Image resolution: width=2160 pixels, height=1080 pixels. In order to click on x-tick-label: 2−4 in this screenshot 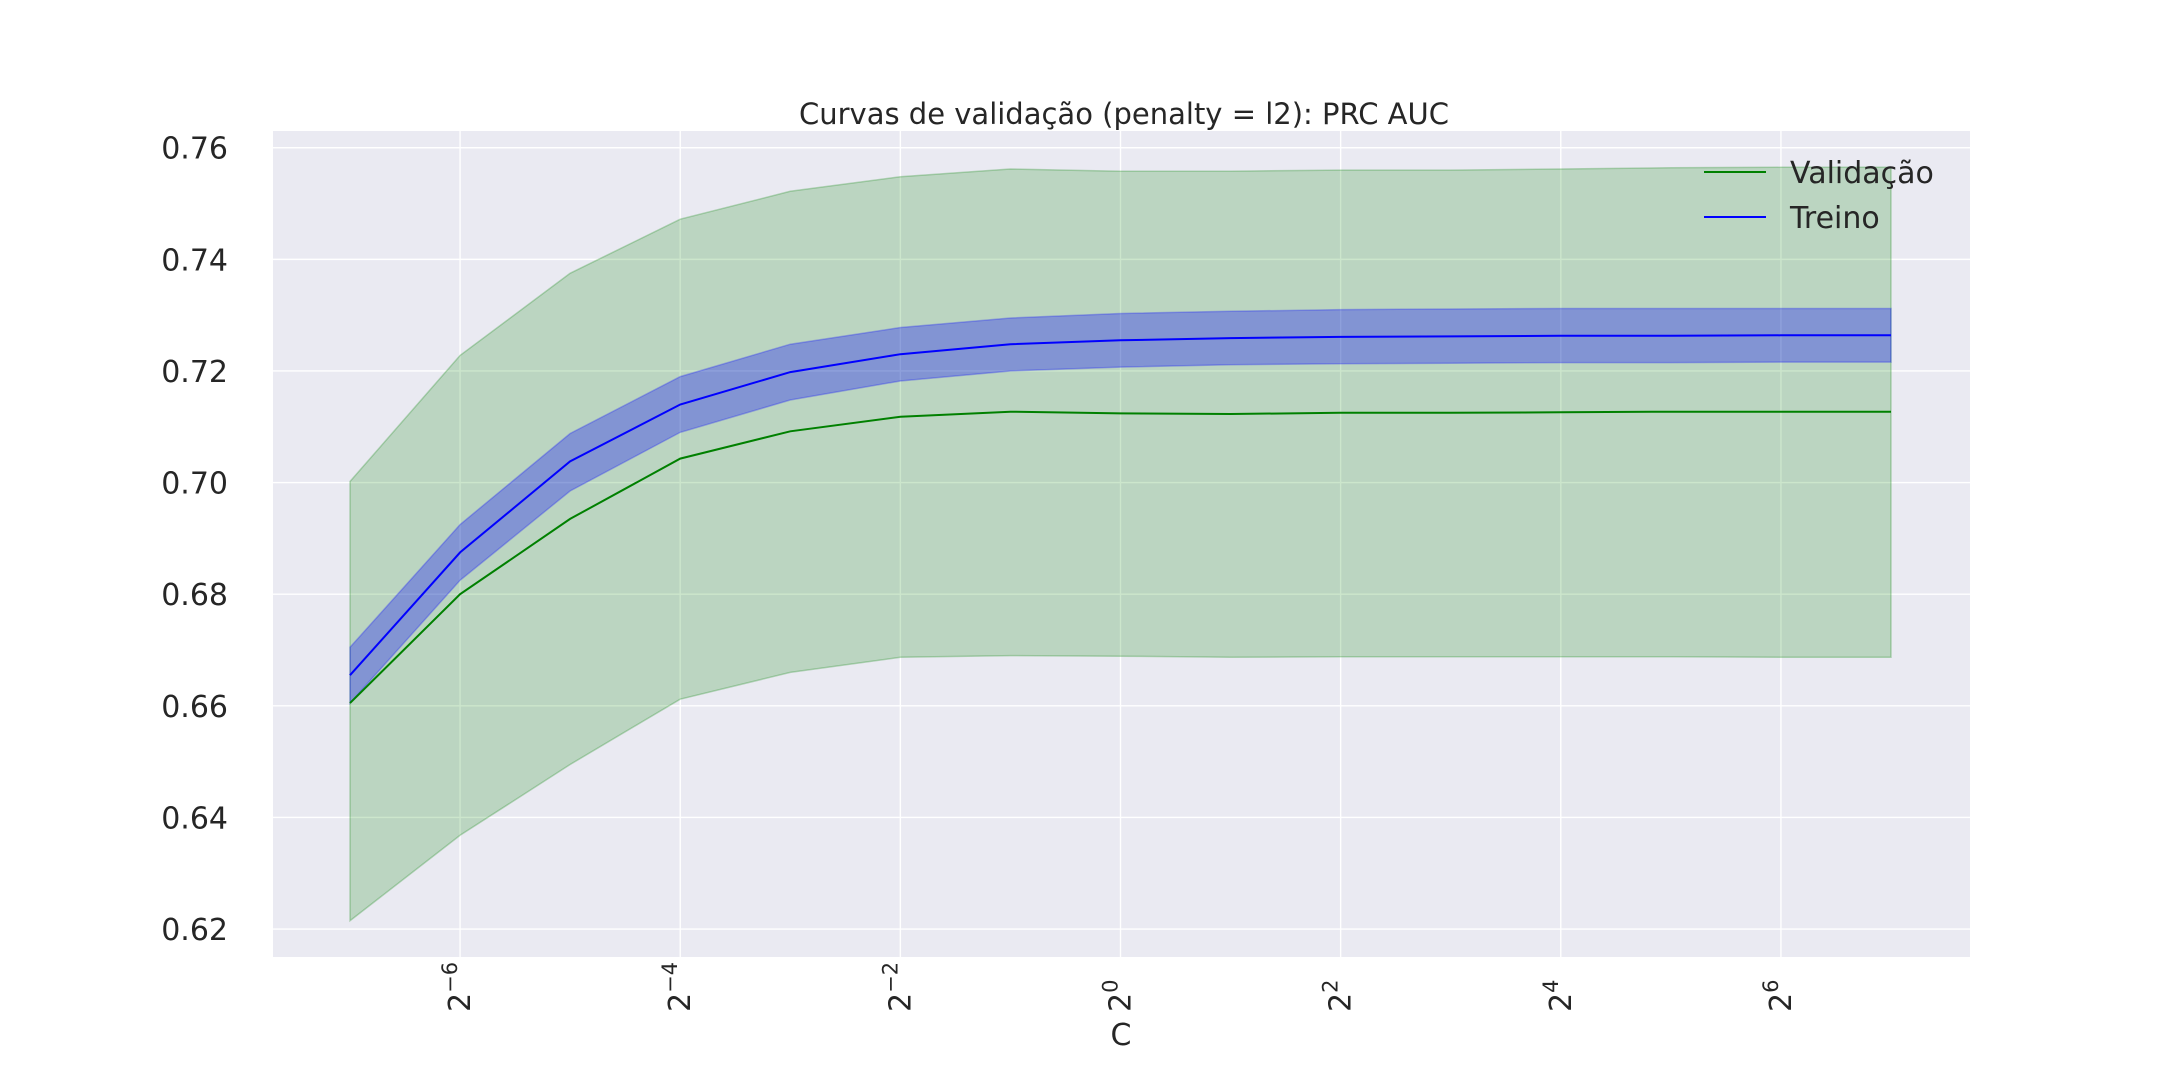, I will do `click(678, 987)`.